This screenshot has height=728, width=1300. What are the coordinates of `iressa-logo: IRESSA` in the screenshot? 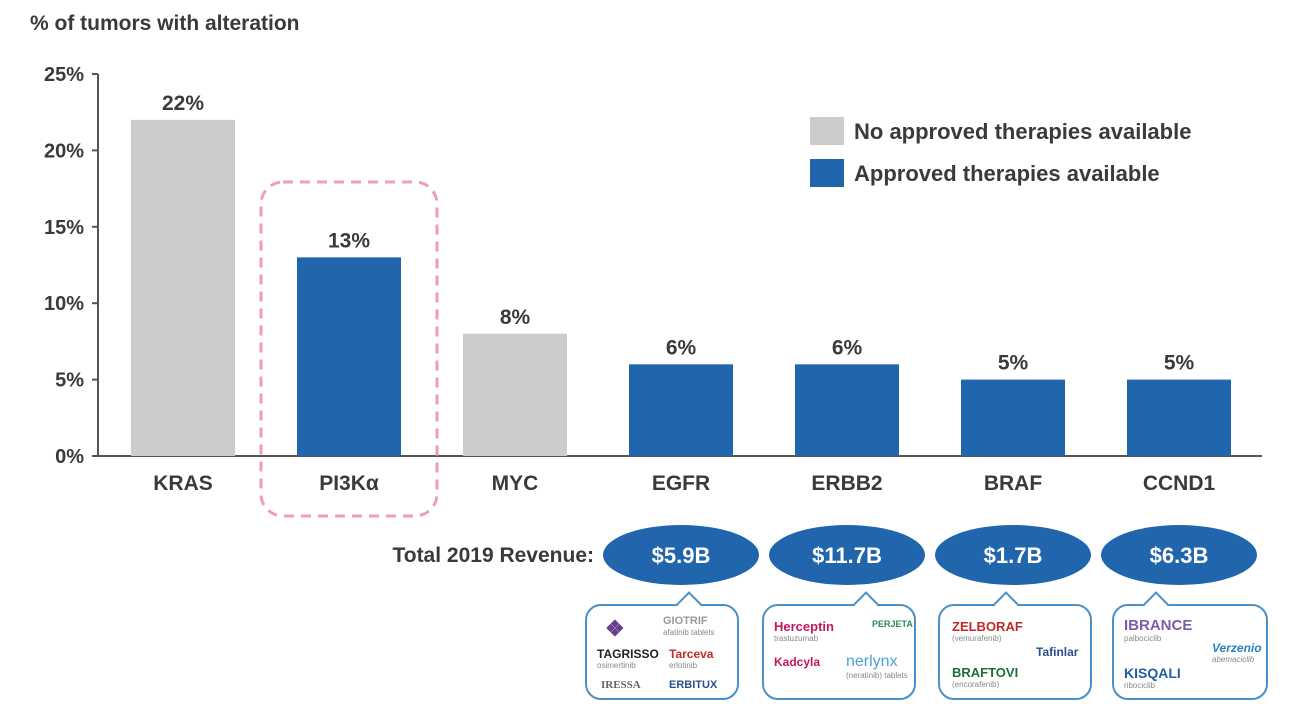 It's located at (621, 685).